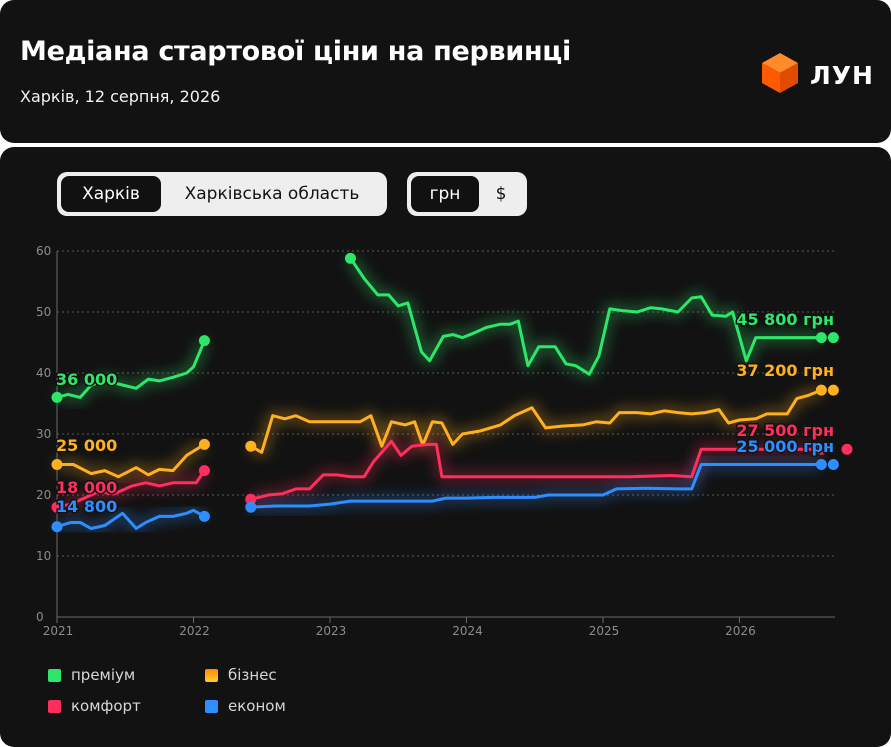  I want to click on legend-item-econom: економ, so click(245, 706).